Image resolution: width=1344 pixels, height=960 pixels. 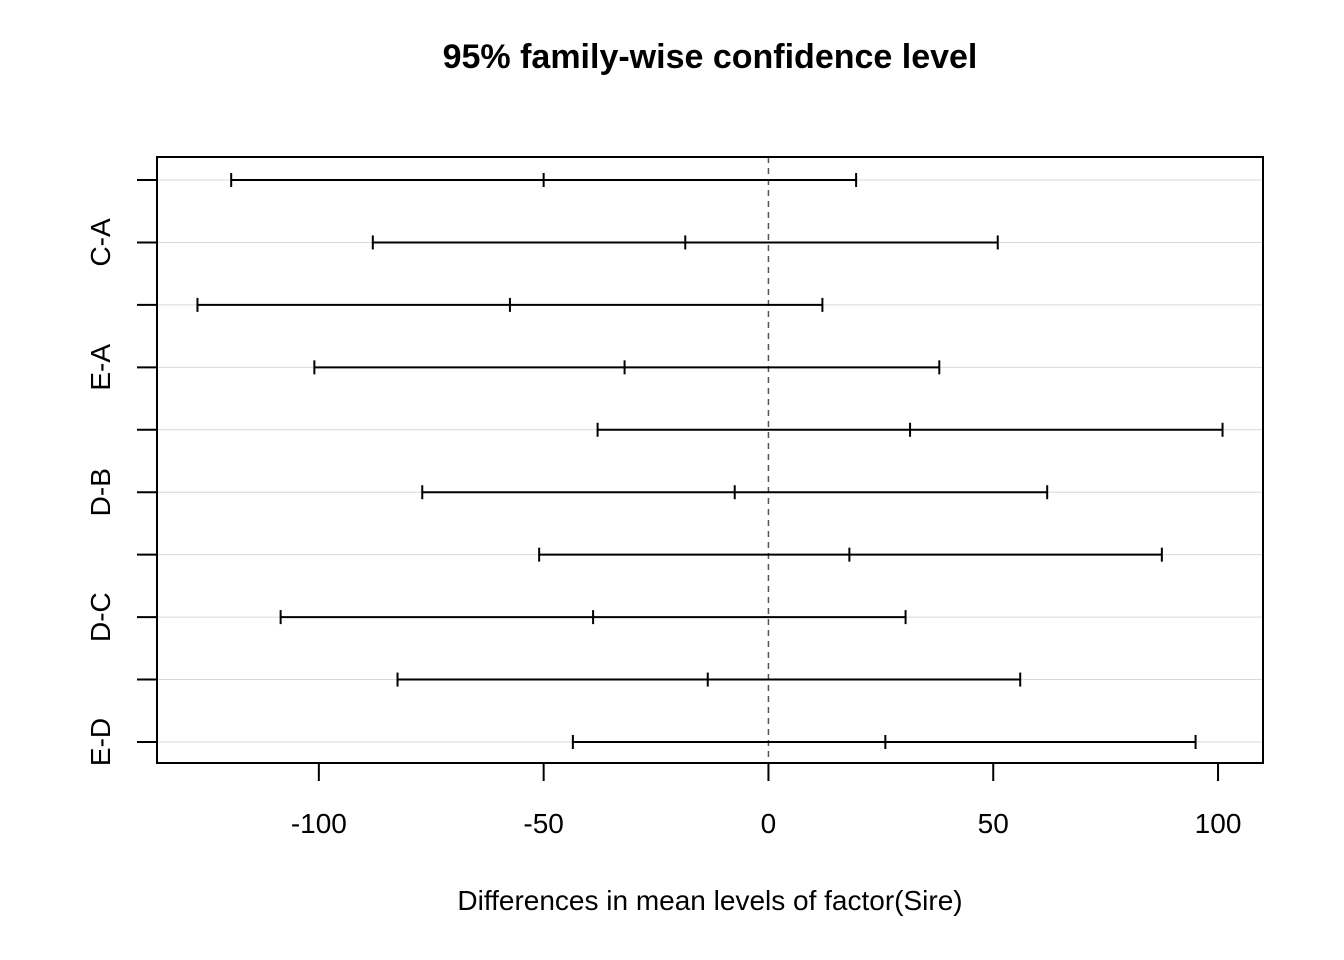 What do you see at coordinates (1218, 823) in the screenshot?
I see `x-tick-label: 100` at bounding box center [1218, 823].